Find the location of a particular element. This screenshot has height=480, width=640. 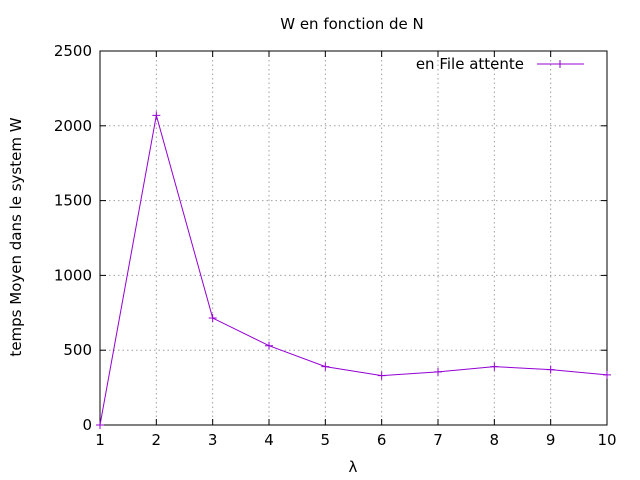

legend: en File attente is located at coordinates (500, 64).